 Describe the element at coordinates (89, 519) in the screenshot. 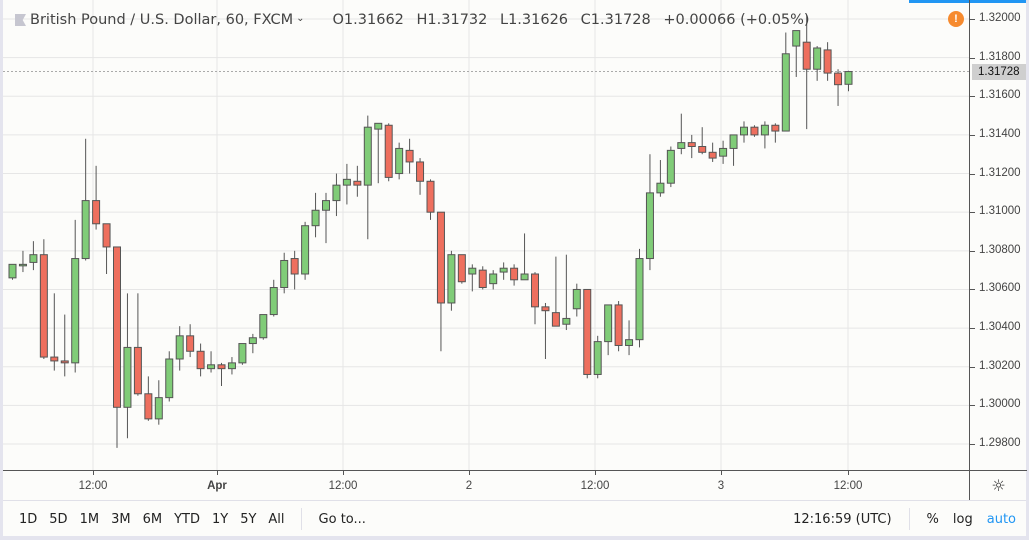

I see `range-button-1m: 1M` at that location.